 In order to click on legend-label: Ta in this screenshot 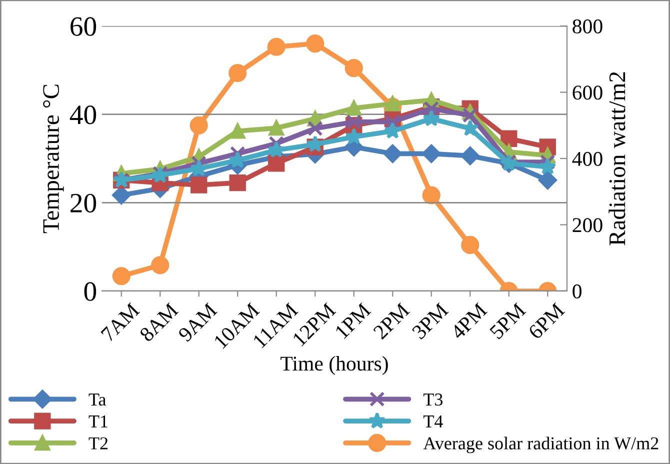, I will do `click(97, 400)`.